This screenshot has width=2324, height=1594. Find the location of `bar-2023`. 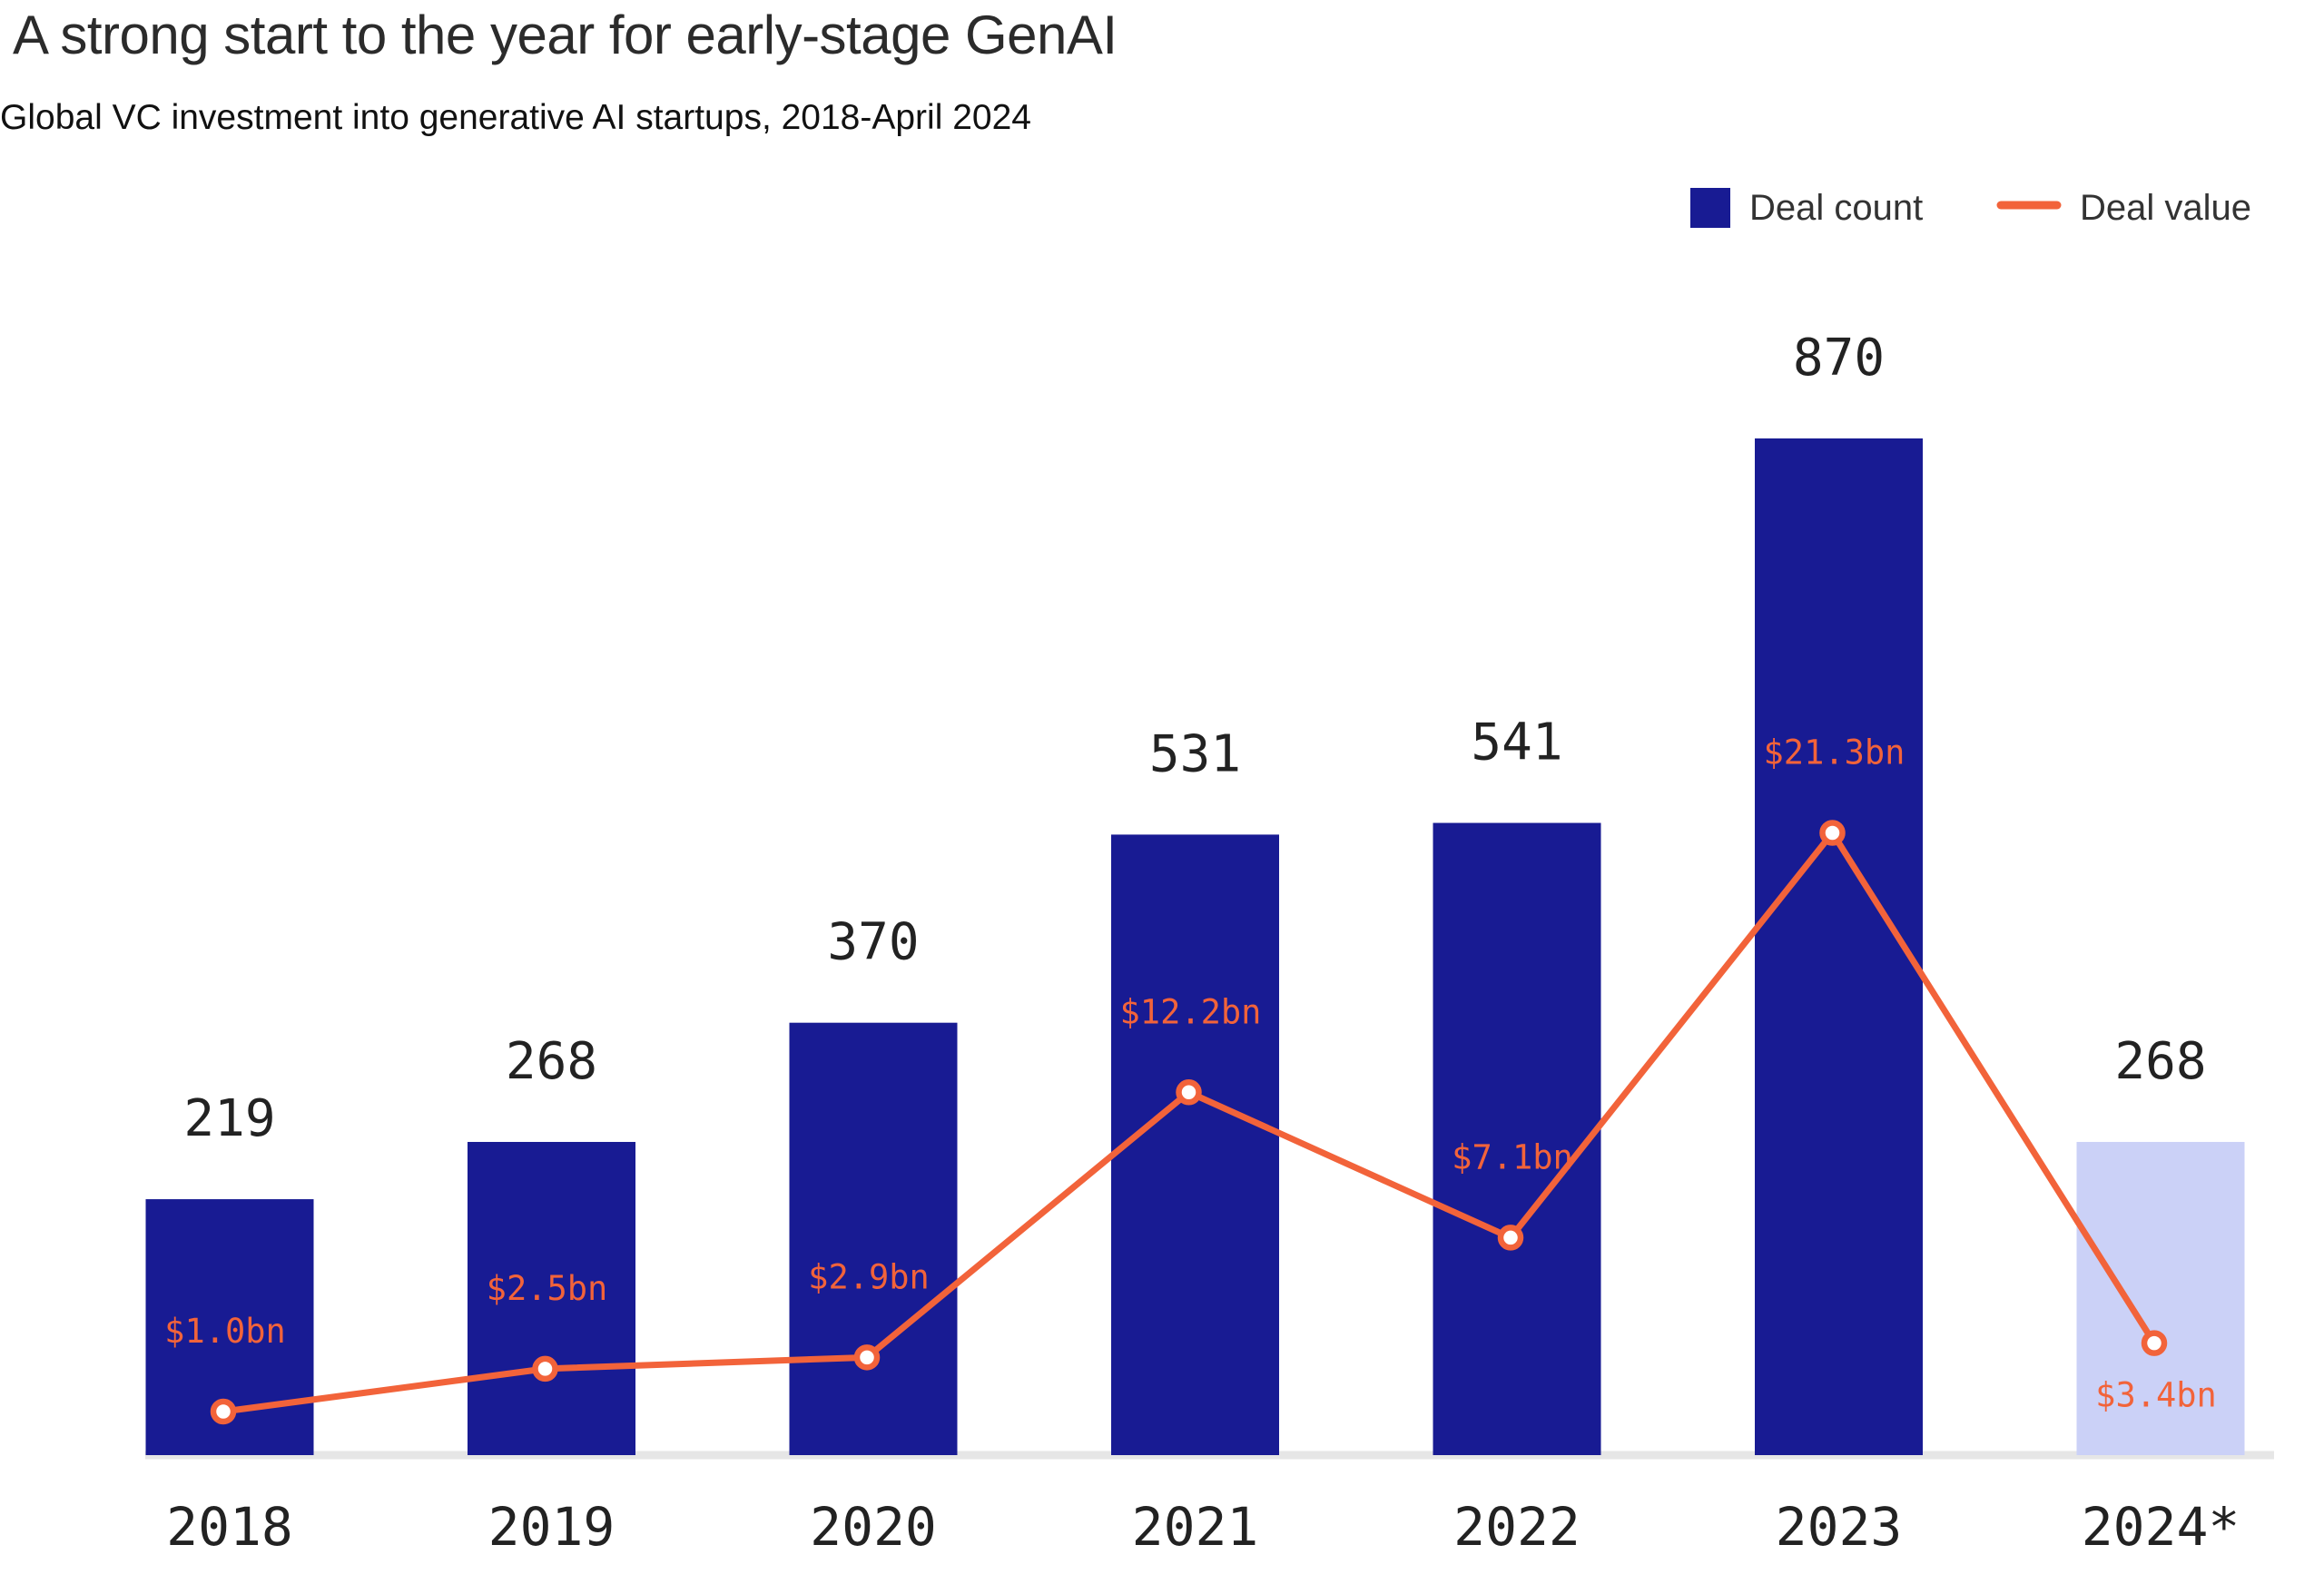

bar-2023 is located at coordinates (1839, 947).